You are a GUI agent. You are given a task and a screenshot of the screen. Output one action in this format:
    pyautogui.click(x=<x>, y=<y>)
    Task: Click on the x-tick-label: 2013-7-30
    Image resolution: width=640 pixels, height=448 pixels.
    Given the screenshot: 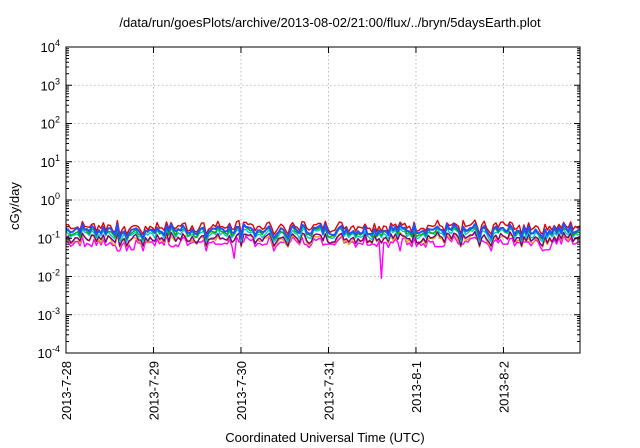 What is the action you would take?
    pyautogui.click(x=241, y=390)
    